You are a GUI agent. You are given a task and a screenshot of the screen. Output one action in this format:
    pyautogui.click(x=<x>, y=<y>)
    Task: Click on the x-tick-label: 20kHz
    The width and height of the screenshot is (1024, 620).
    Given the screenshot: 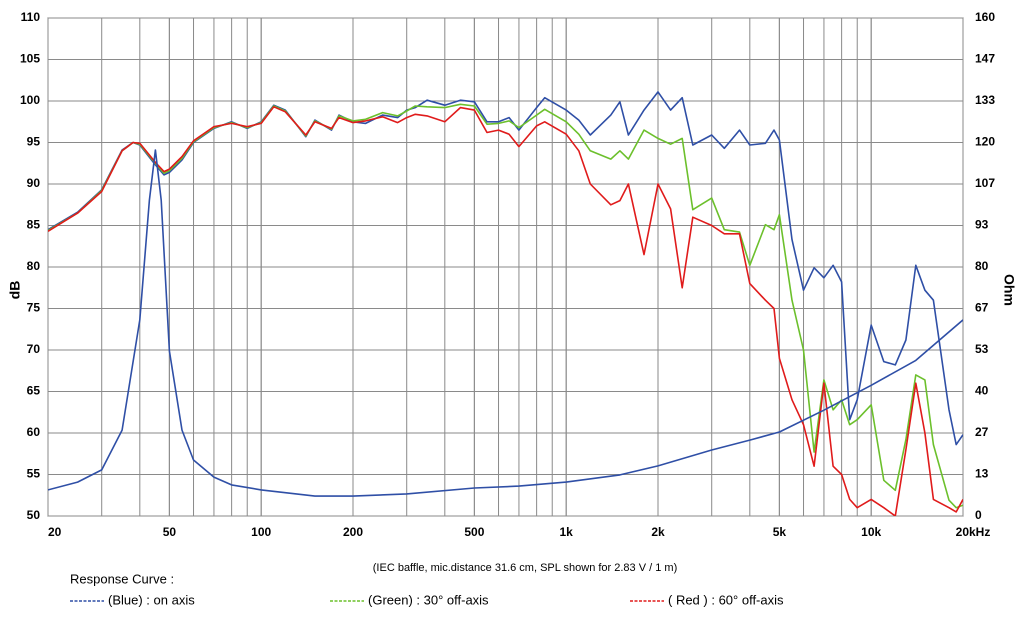 What is the action you would take?
    pyautogui.click(x=973, y=532)
    